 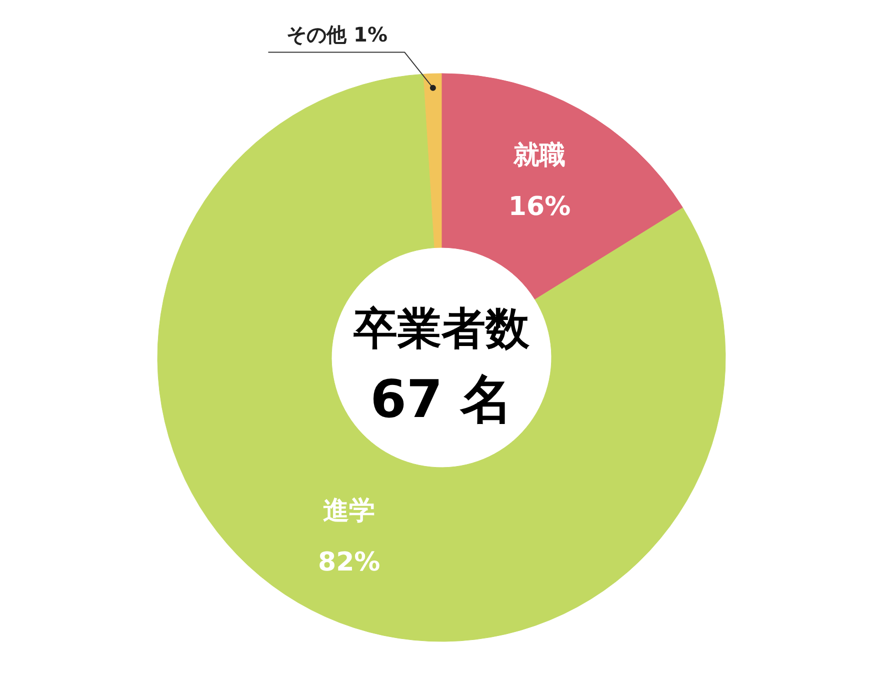 What do you see at coordinates (441, 329) in the screenshot?
I see `text: 卒業者数` at bounding box center [441, 329].